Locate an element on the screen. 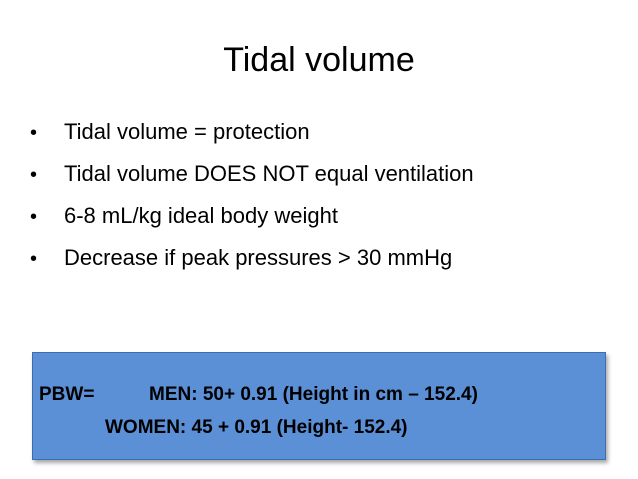  bullet-item: • Tidal volume = protection is located at coordinates (252, 132).